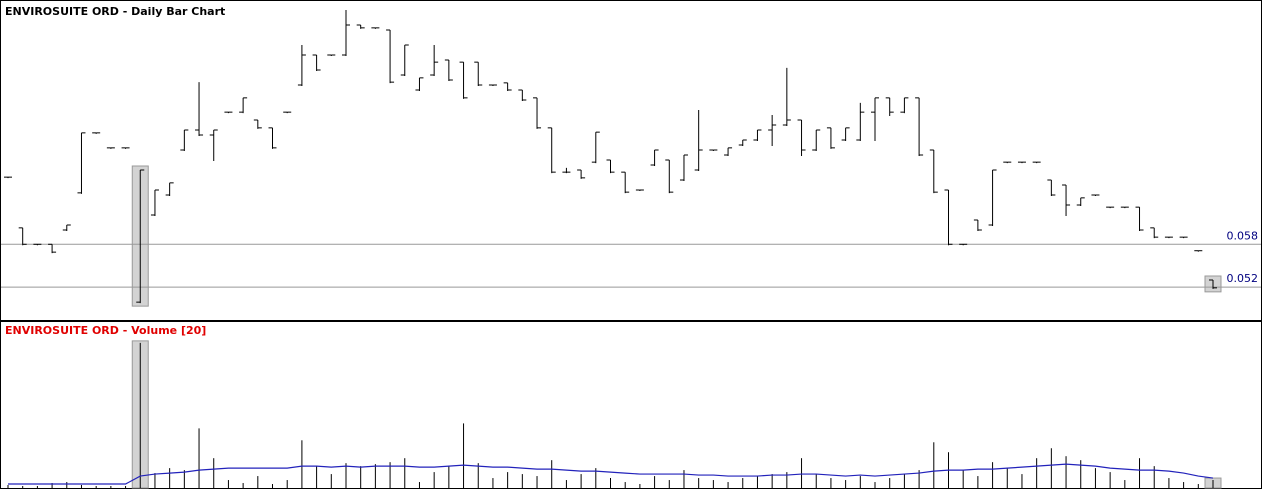 The width and height of the screenshot is (1262, 493). Describe the element at coordinates (105, 330) in the screenshot. I see `volume-title: ENVIROSUITE ORD - Volume [20]` at that location.